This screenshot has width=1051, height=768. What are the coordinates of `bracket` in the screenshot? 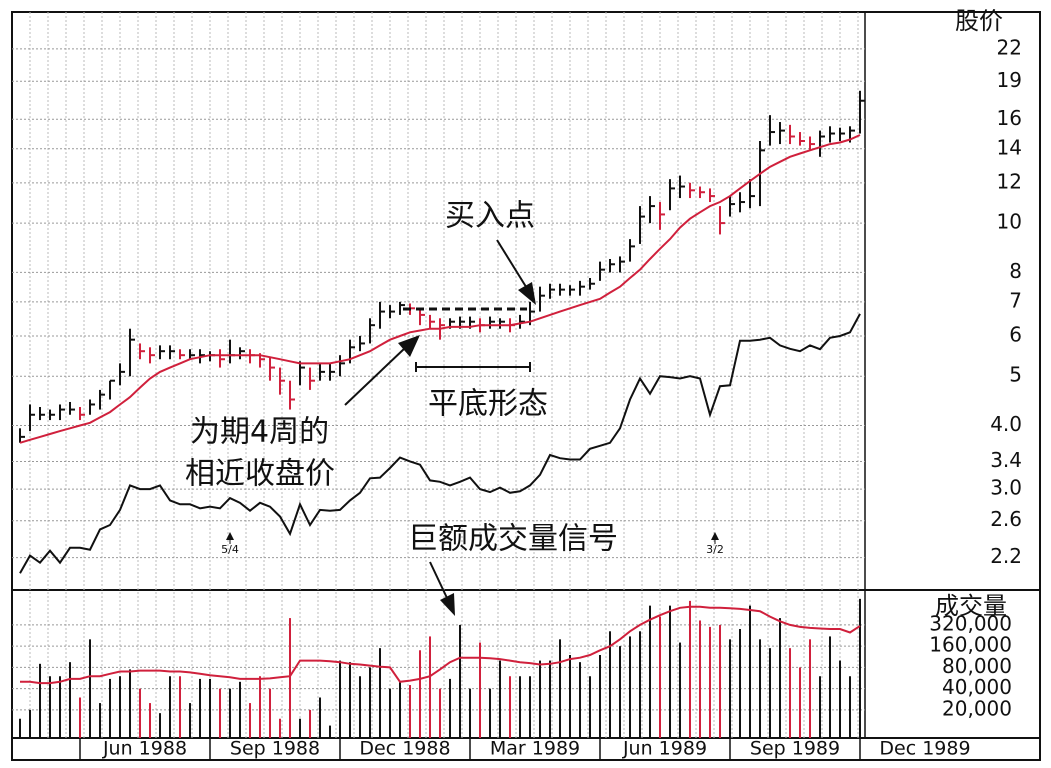 It's located at (473, 367).